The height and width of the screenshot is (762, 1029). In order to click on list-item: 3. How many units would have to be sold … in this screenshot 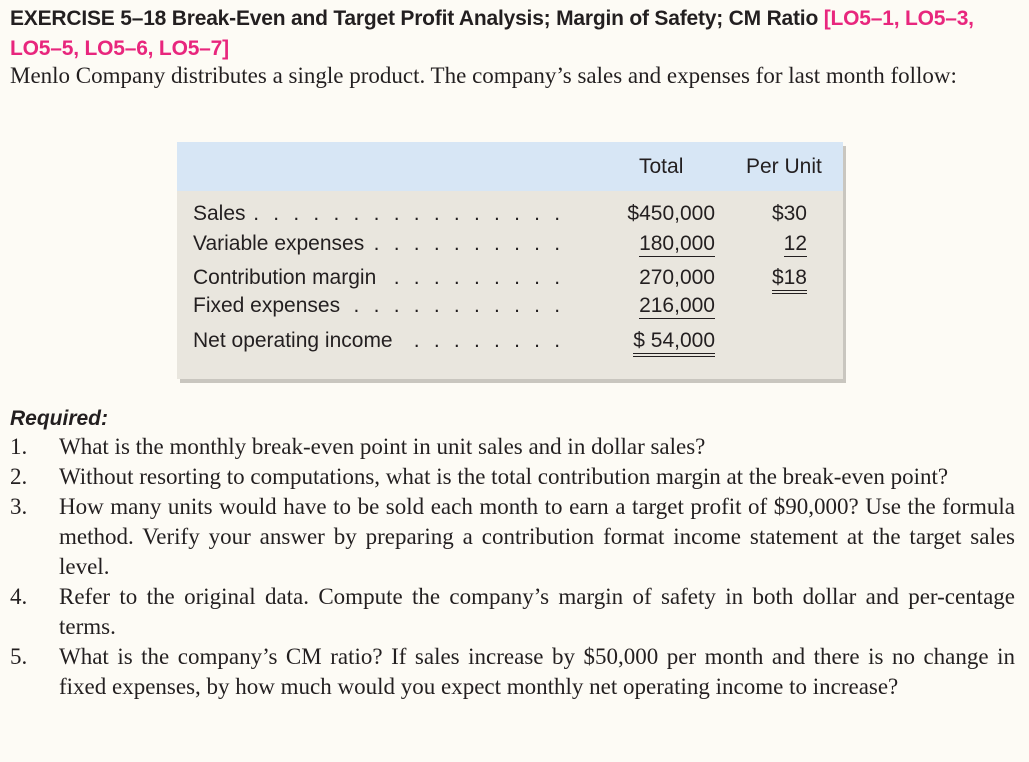, I will do `click(512, 537)`.